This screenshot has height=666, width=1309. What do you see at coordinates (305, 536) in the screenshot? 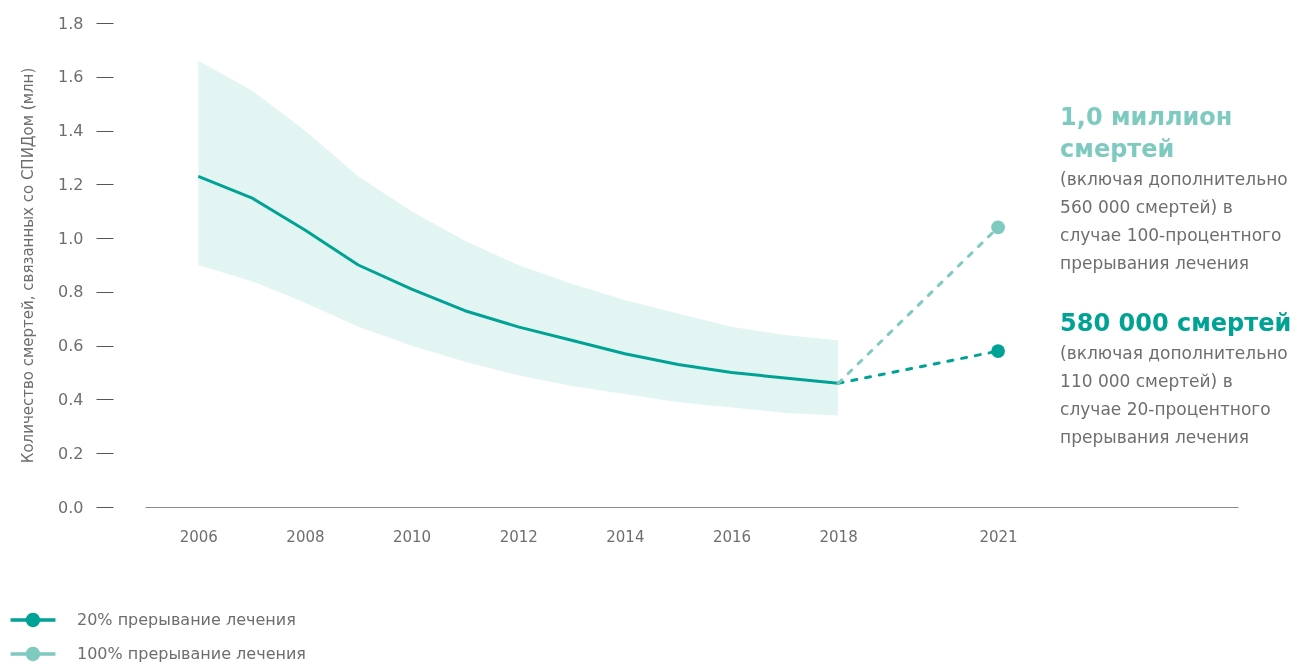
I see `x-tick-label: 2008` at bounding box center [305, 536].